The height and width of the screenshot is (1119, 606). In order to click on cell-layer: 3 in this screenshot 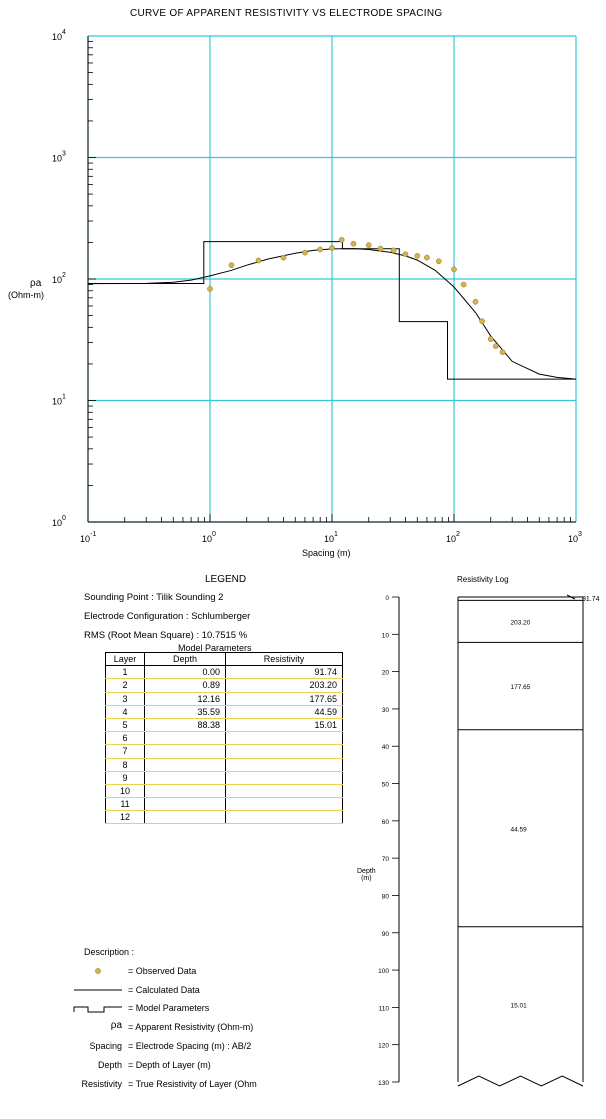, I will do `click(125, 699)`.